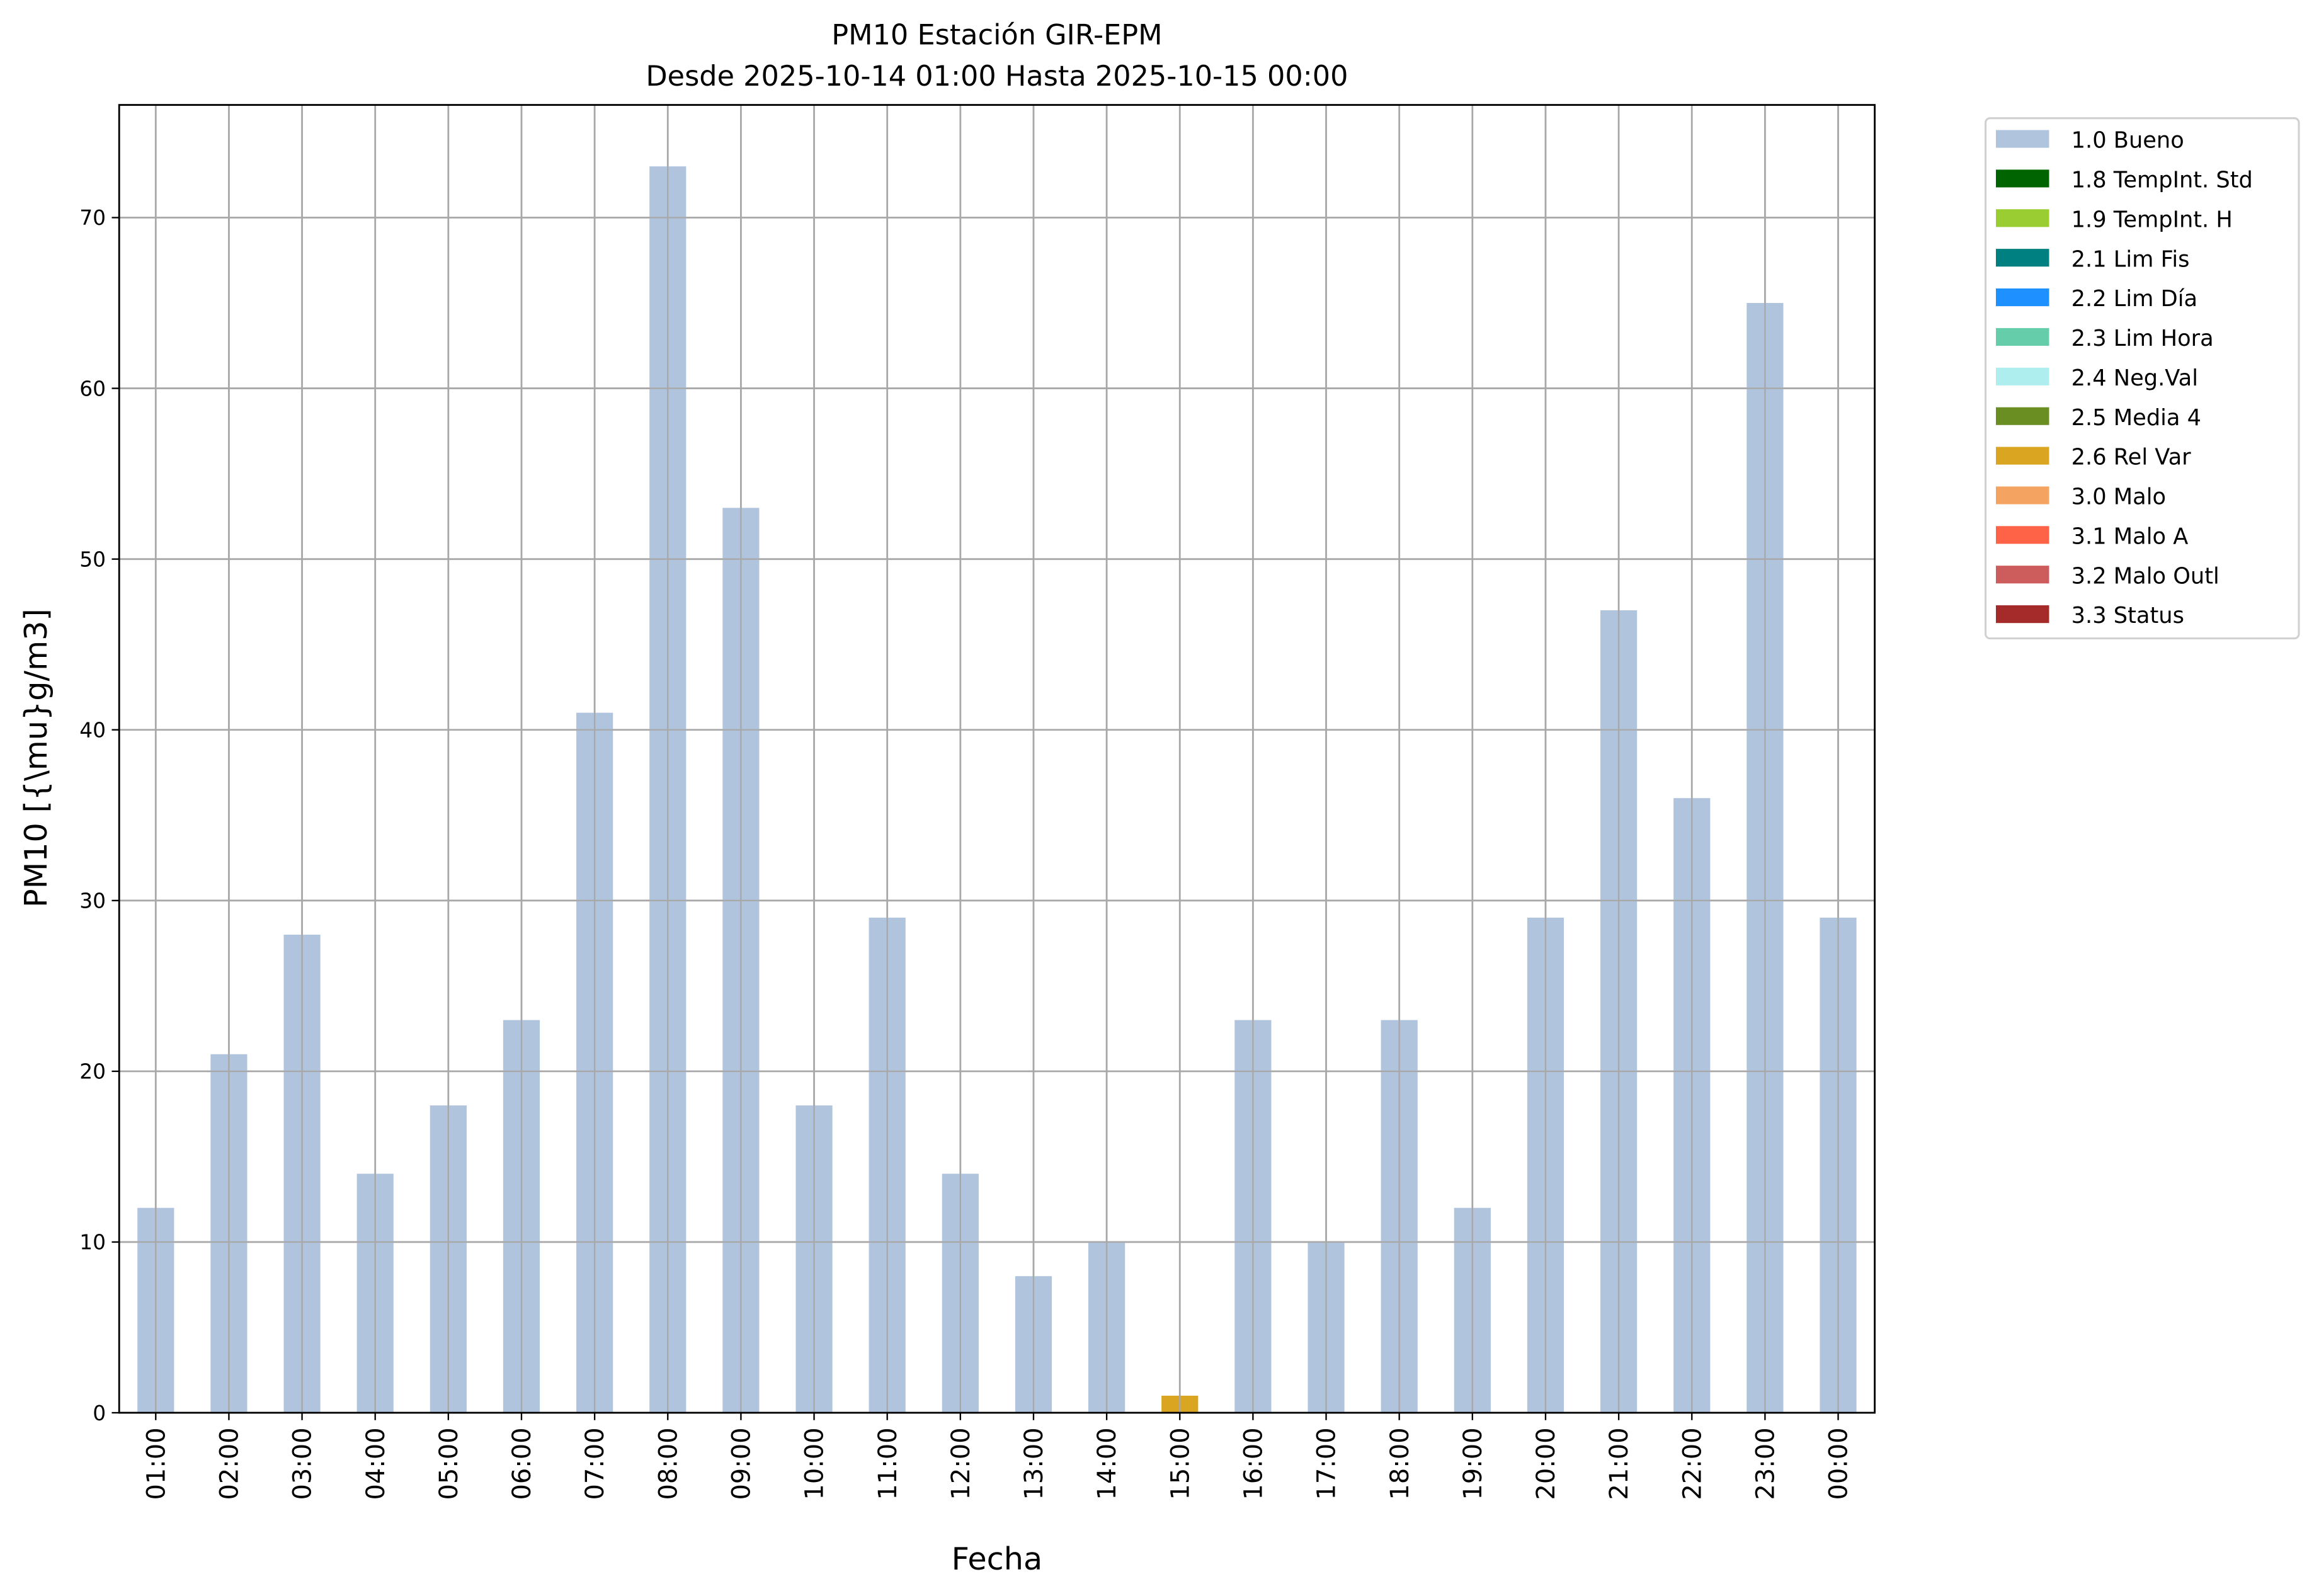 The width and height of the screenshot is (2319, 1596). What do you see at coordinates (99, 1413) in the screenshot?
I see `y-tick-label: 0` at bounding box center [99, 1413].